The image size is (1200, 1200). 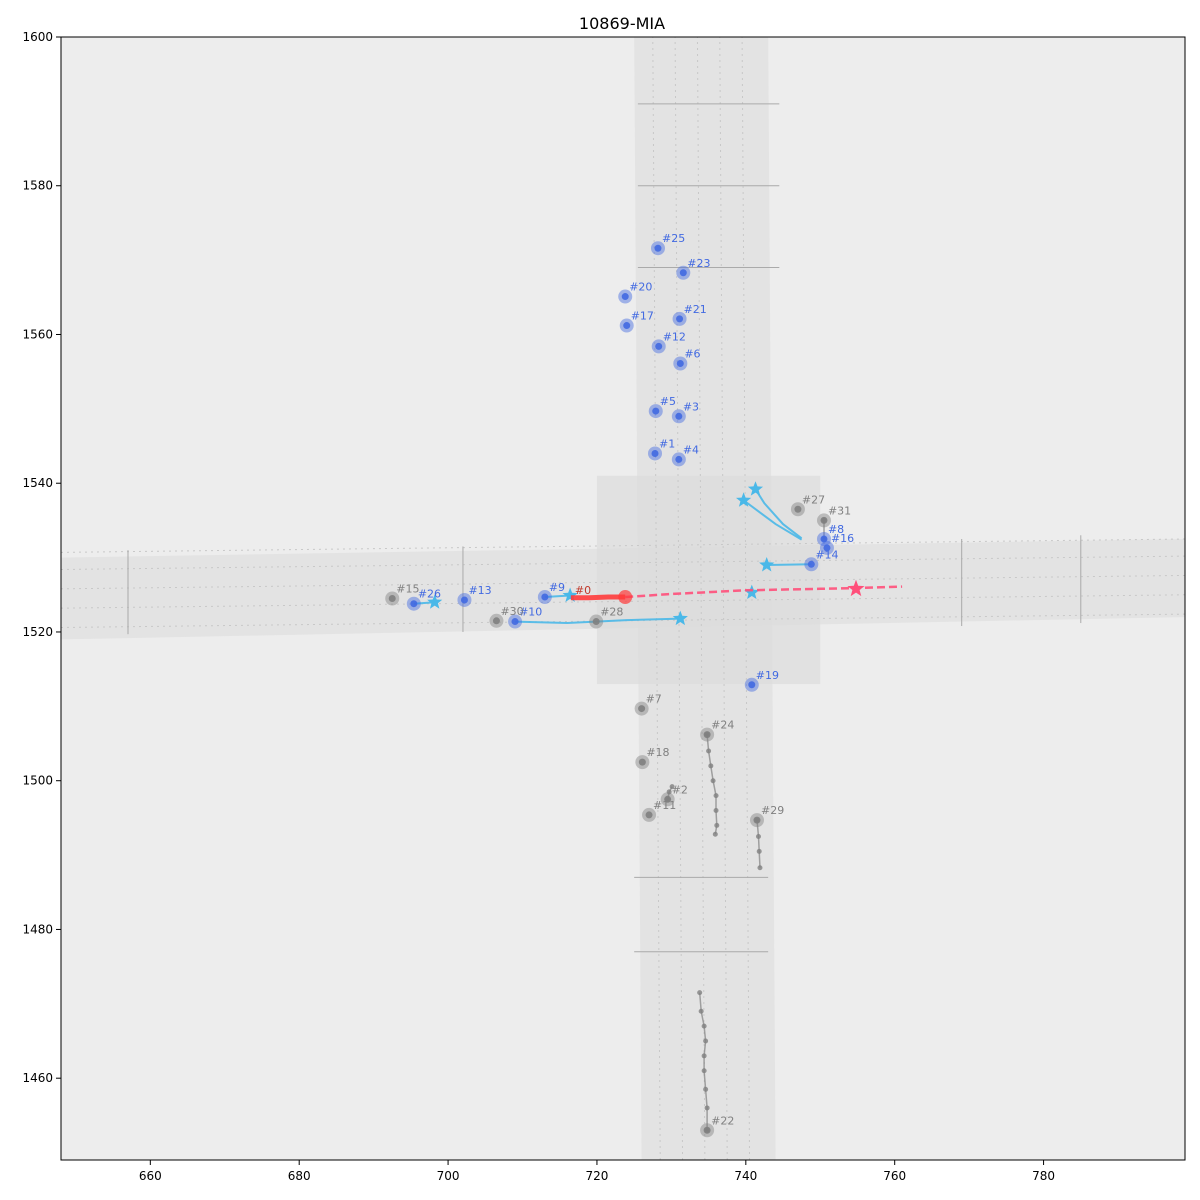 I want to click on agent-label: #5, so click(x=668, y=401).